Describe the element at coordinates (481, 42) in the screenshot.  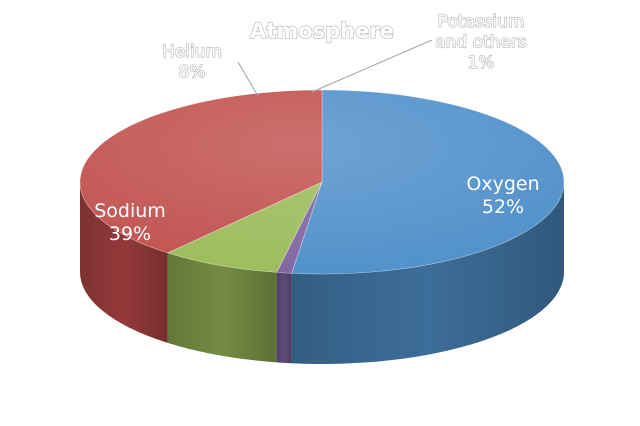
I see `data-label-potassium-and-others: Potassium and others 1%` at that location.